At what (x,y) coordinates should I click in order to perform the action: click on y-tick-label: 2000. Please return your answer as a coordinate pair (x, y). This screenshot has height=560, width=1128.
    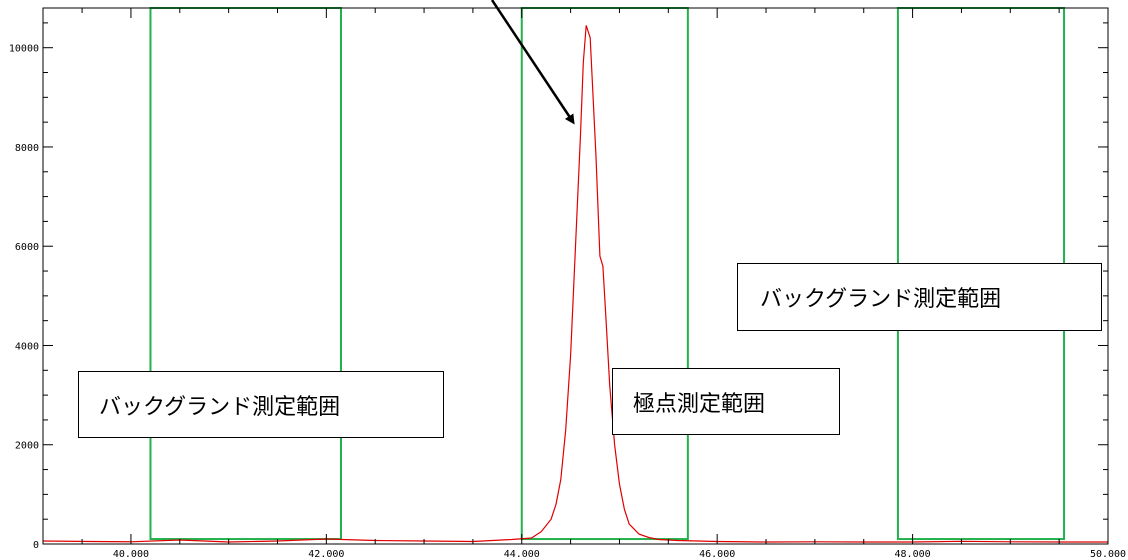
    Looking at the image, I should click on (27, 446).